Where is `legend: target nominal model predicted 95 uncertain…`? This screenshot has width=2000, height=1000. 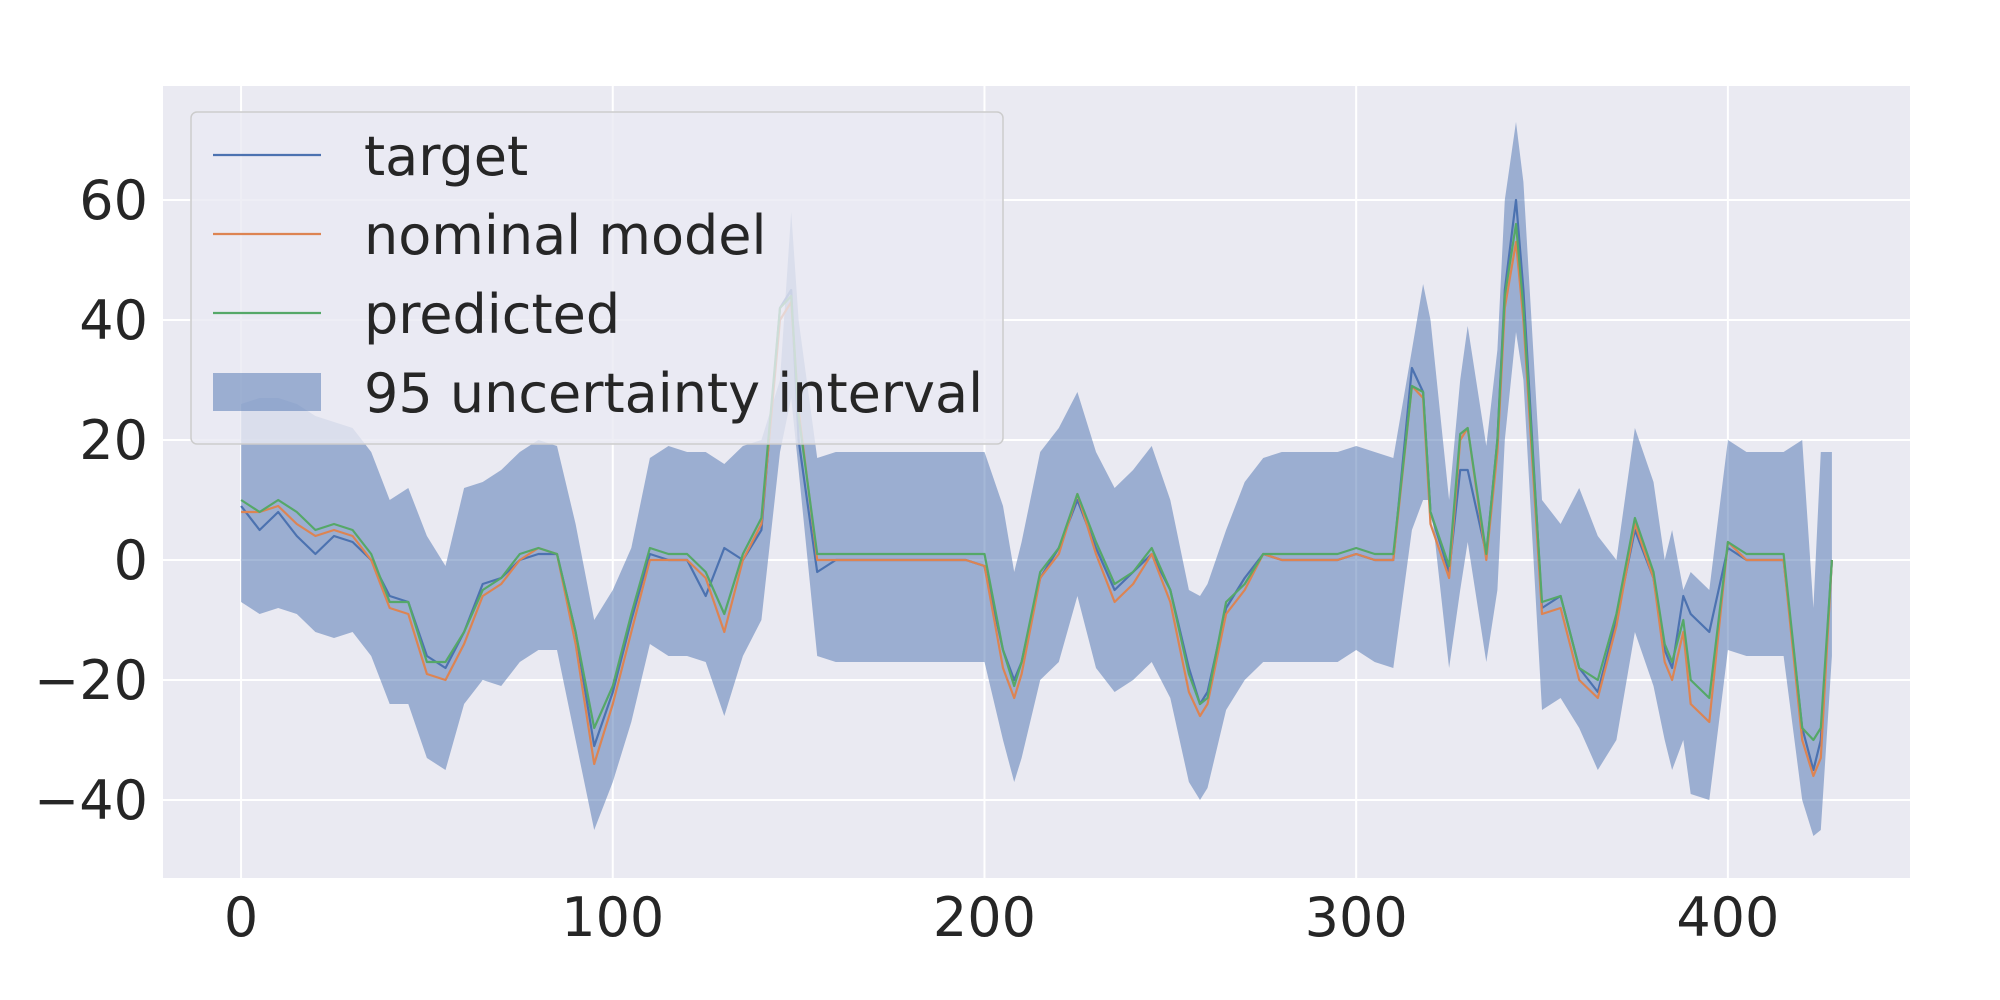 legend: target nominal model predicted 95 uncertain… is located at coordinates (597, 278).